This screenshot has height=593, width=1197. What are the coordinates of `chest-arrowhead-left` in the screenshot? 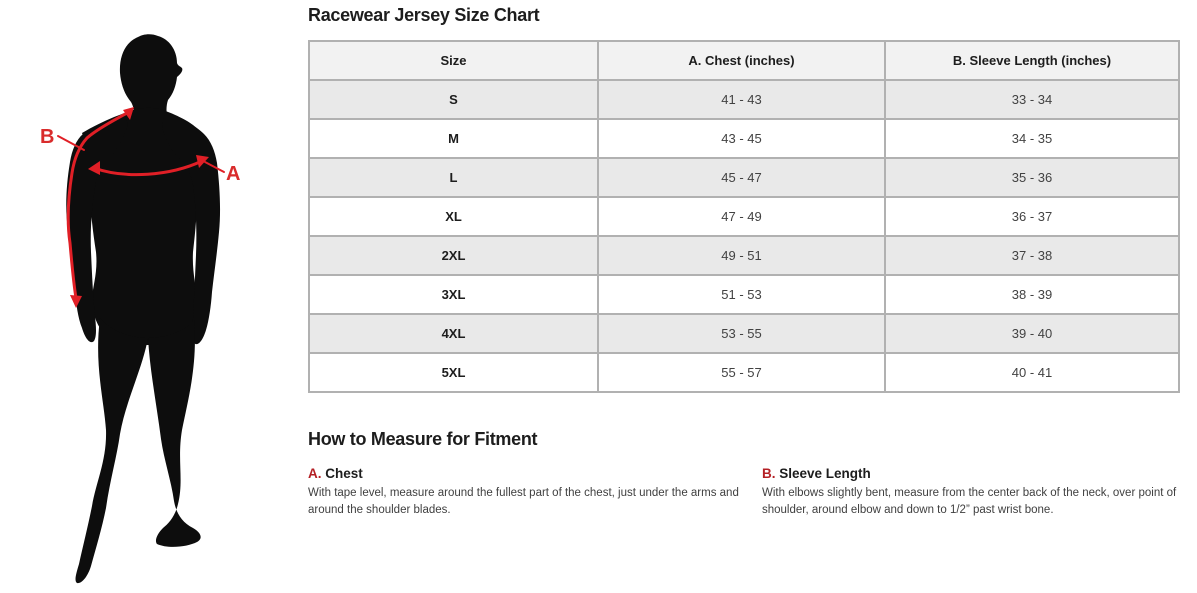 It's located at (94, 168).